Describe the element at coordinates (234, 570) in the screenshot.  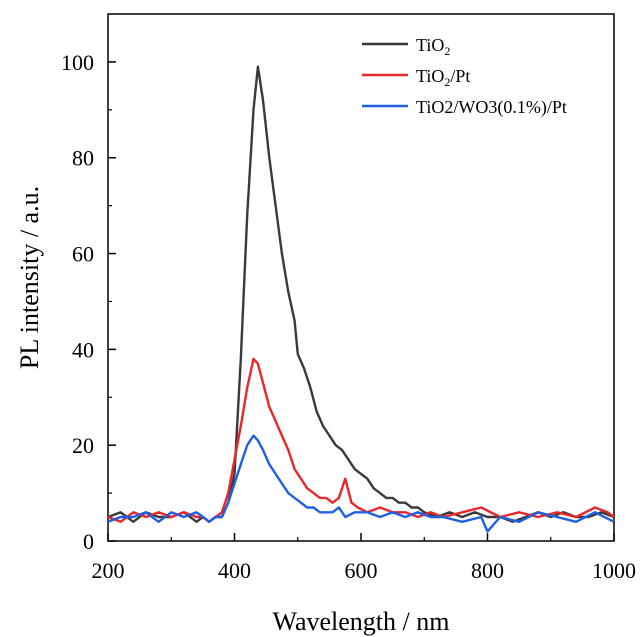
I see `x-tick-label: 400` at that location.